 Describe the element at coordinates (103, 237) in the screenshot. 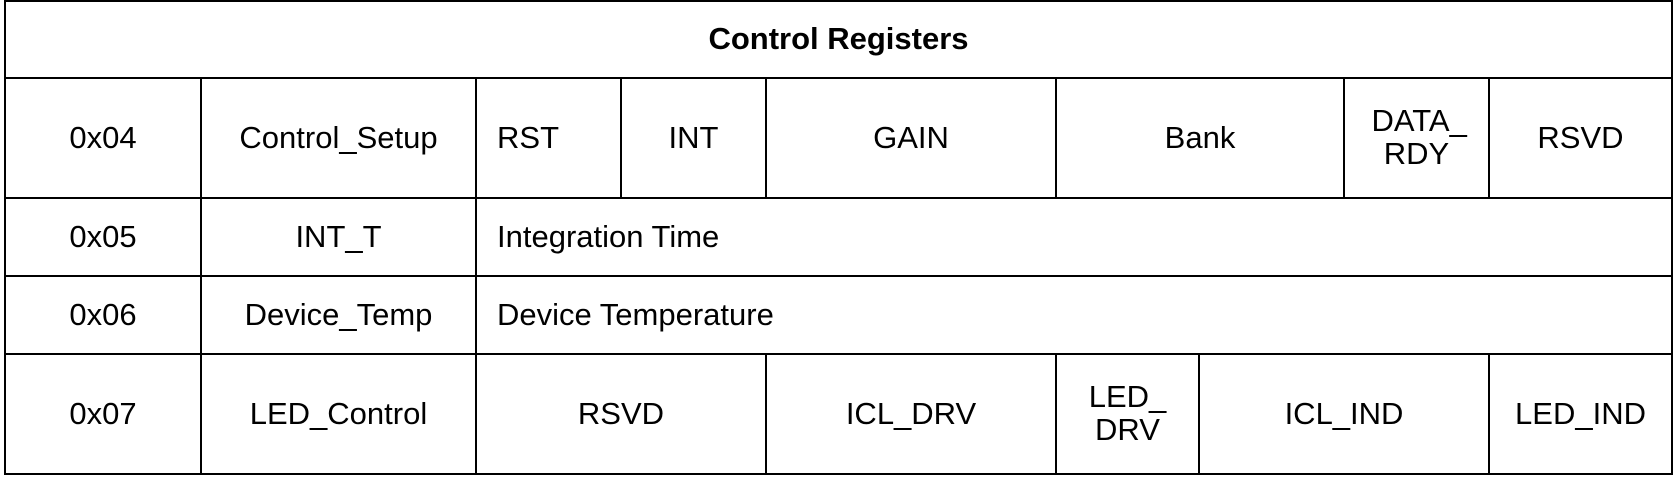

I see `register-address: 0x05` at that location.